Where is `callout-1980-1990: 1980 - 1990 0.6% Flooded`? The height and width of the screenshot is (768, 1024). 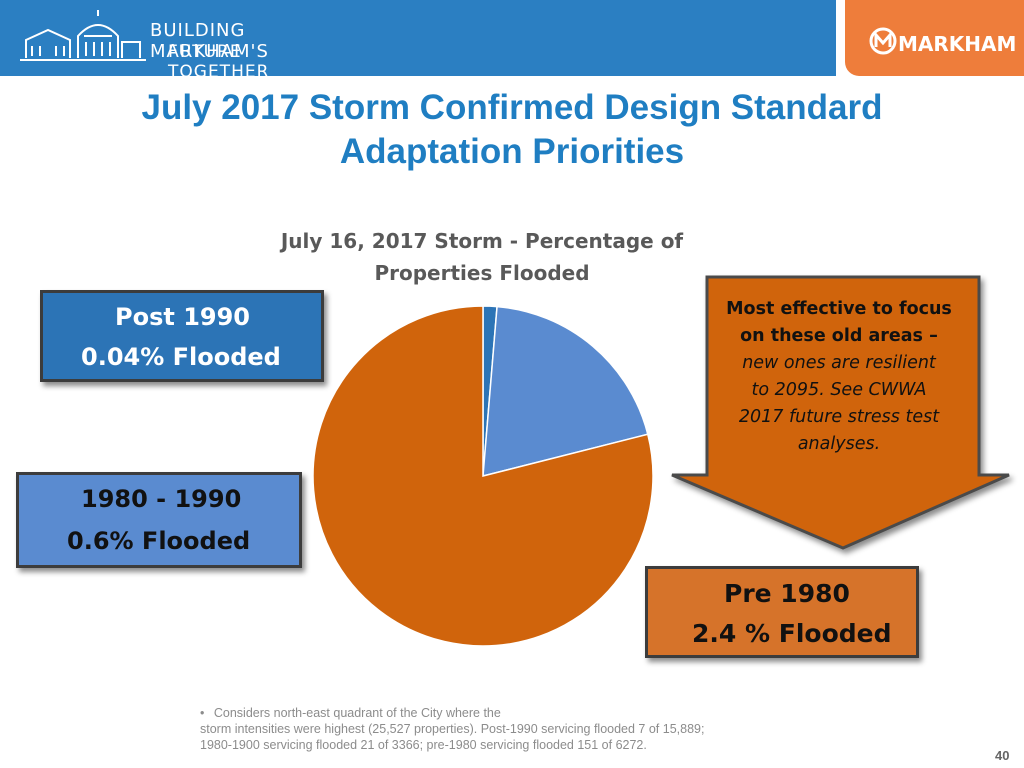
callout-1980-1990: 1980 - 1990 0.6% Flooded is located at coordinates (159, 520).